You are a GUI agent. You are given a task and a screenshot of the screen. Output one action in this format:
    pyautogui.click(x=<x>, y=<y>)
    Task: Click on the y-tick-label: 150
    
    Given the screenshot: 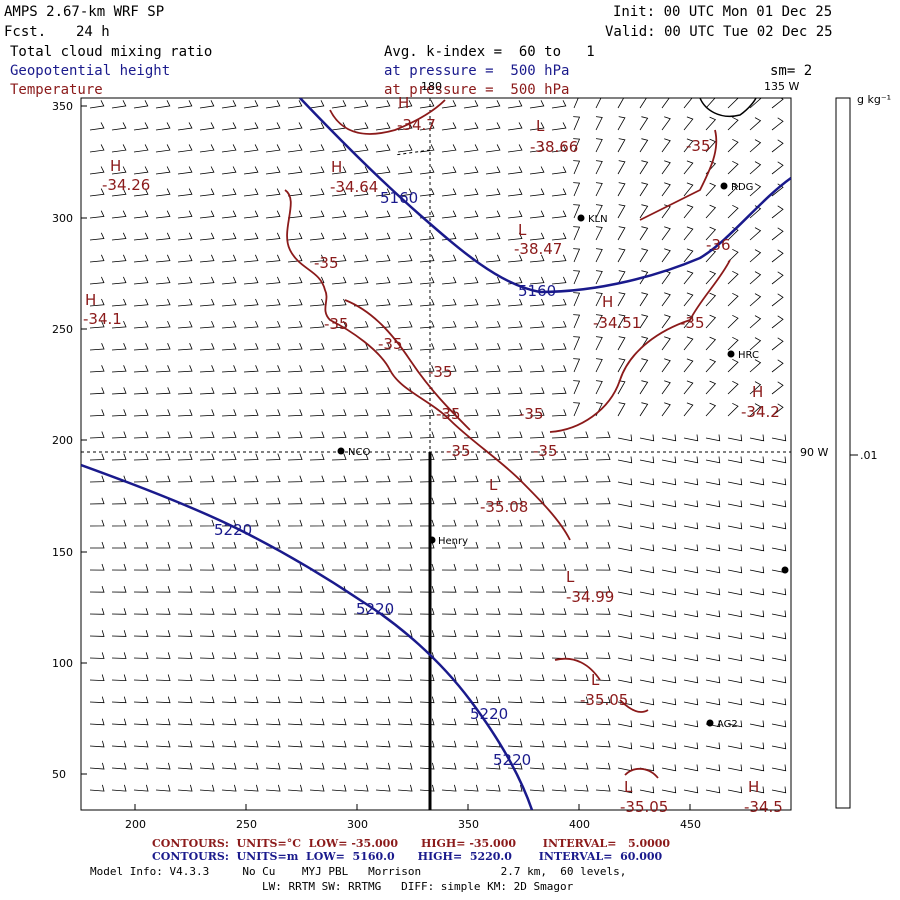 What is the action you would take?
    pyautogui.click(x=62, y=552)
    